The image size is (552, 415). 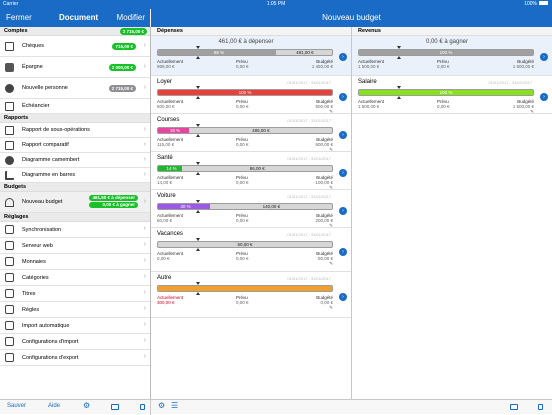 I want to click on settings-item: Synchronisation ›, so click(x=75, y=230).